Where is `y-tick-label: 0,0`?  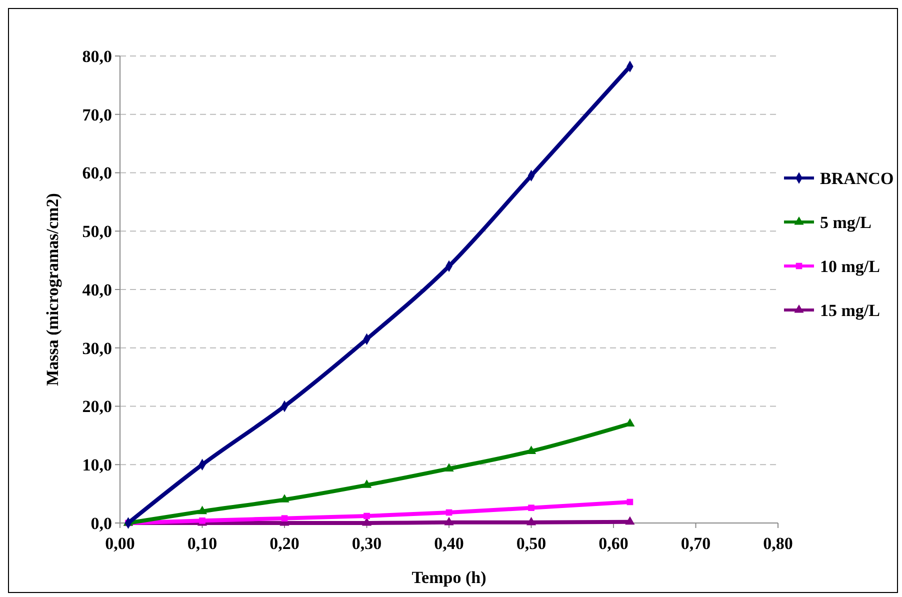 y-tick-label: 0,0 is located at coordinates (101, 523).